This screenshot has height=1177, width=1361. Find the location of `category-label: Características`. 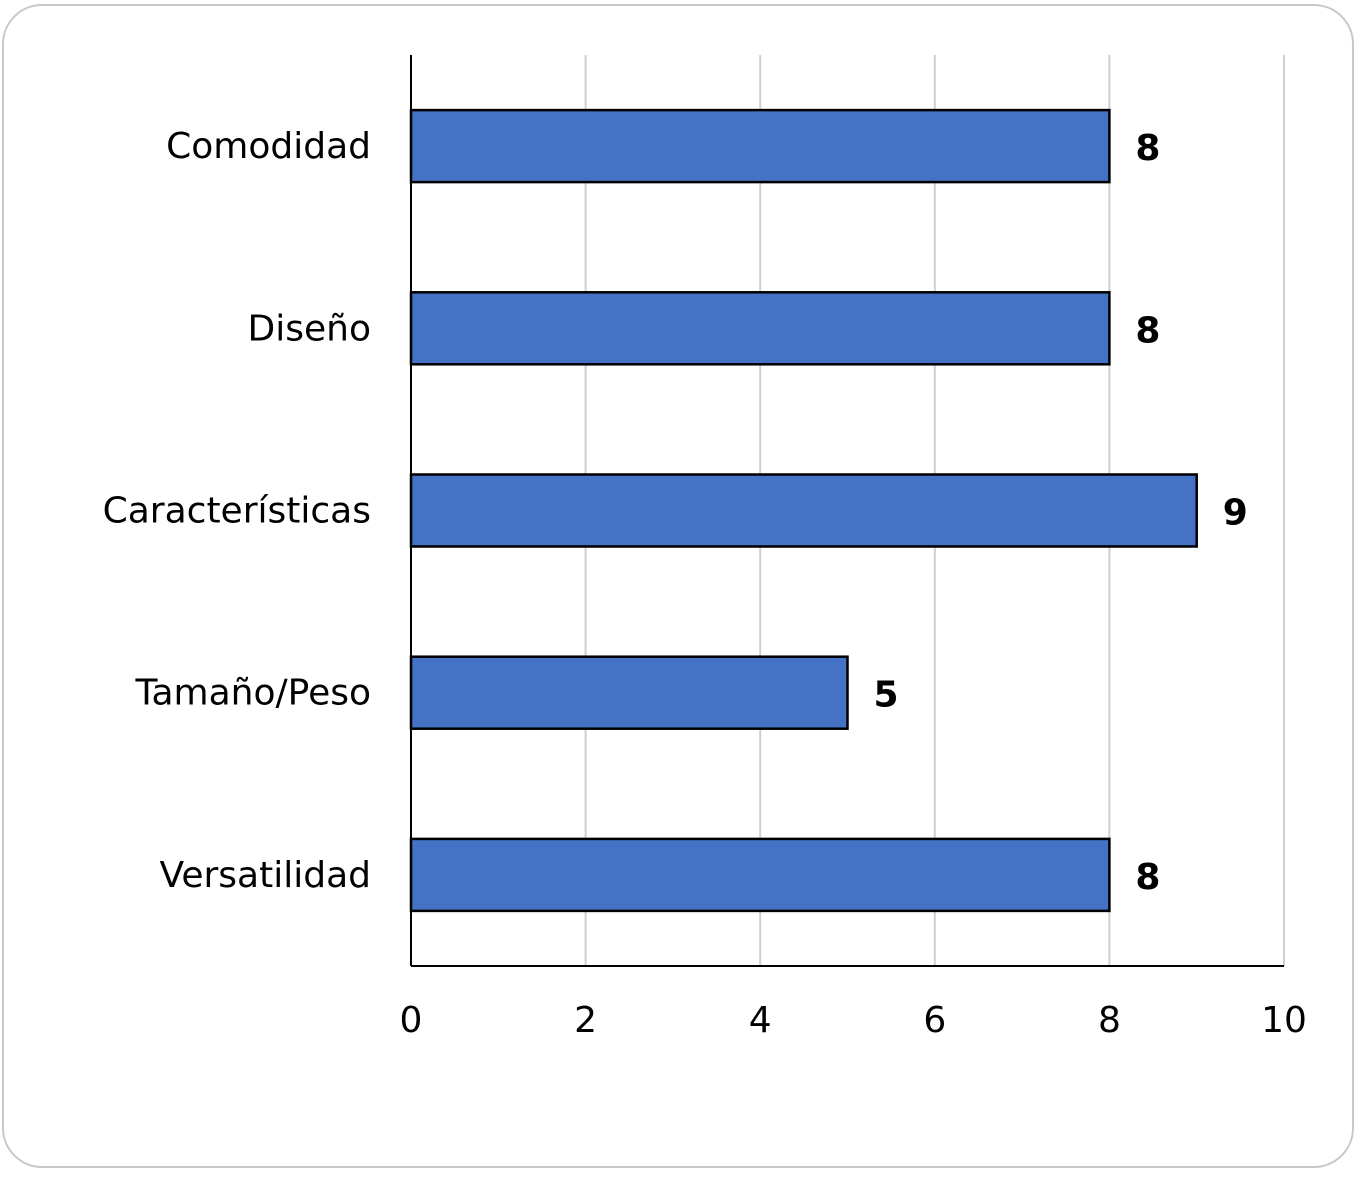

category-label: Características is located at coordinates (237, 511).